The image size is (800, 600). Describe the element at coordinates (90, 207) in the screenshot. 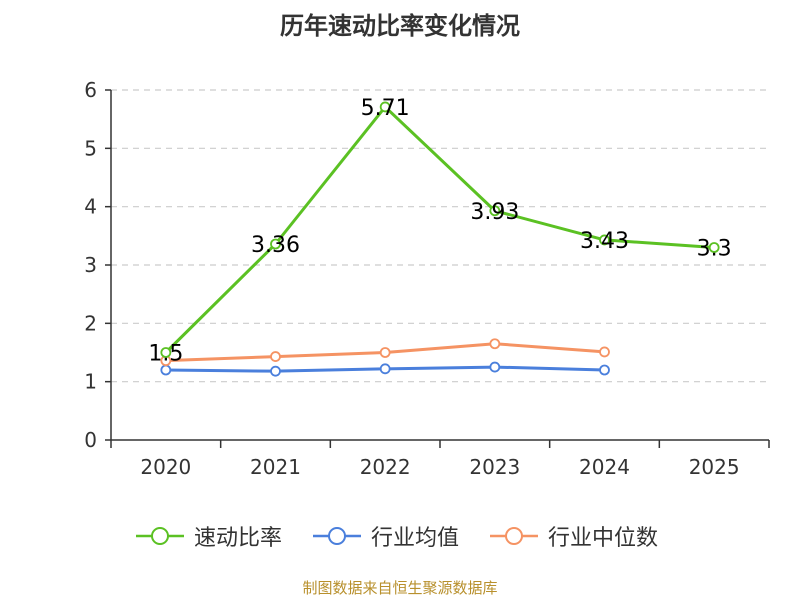

I see `y-tick-label: 4` at that location.